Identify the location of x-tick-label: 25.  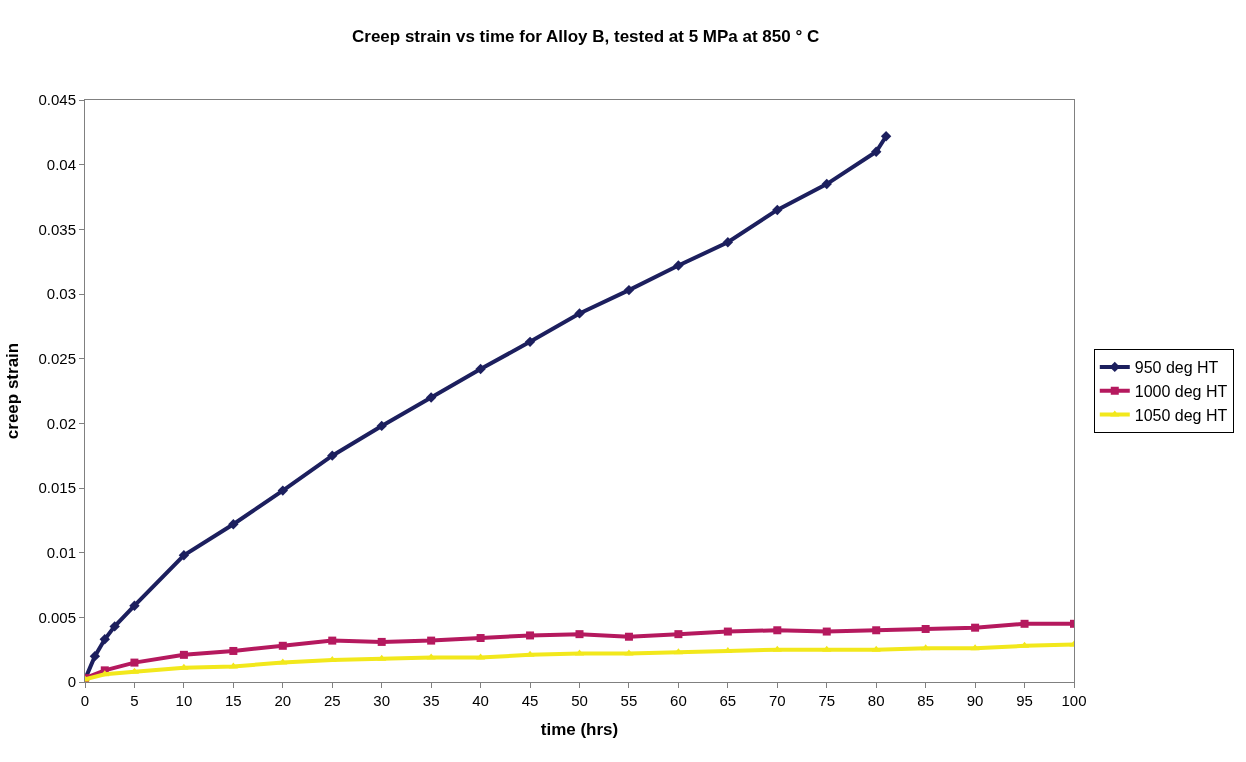
(332, 700).